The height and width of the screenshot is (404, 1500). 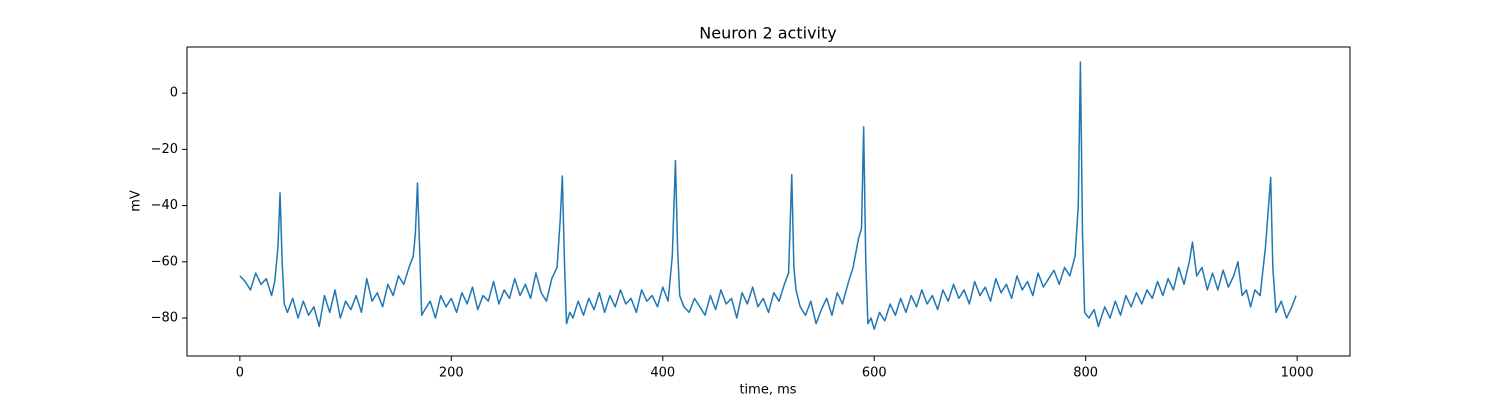 I want to click on x-tick-label: 800, so click(x=1085, y=373).